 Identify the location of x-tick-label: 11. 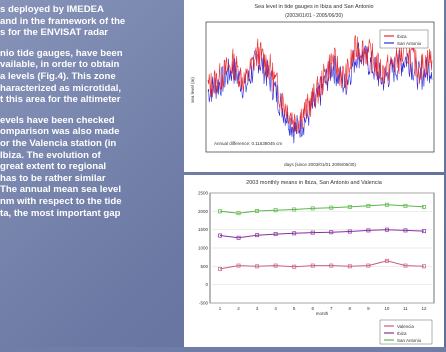
(405, 308).